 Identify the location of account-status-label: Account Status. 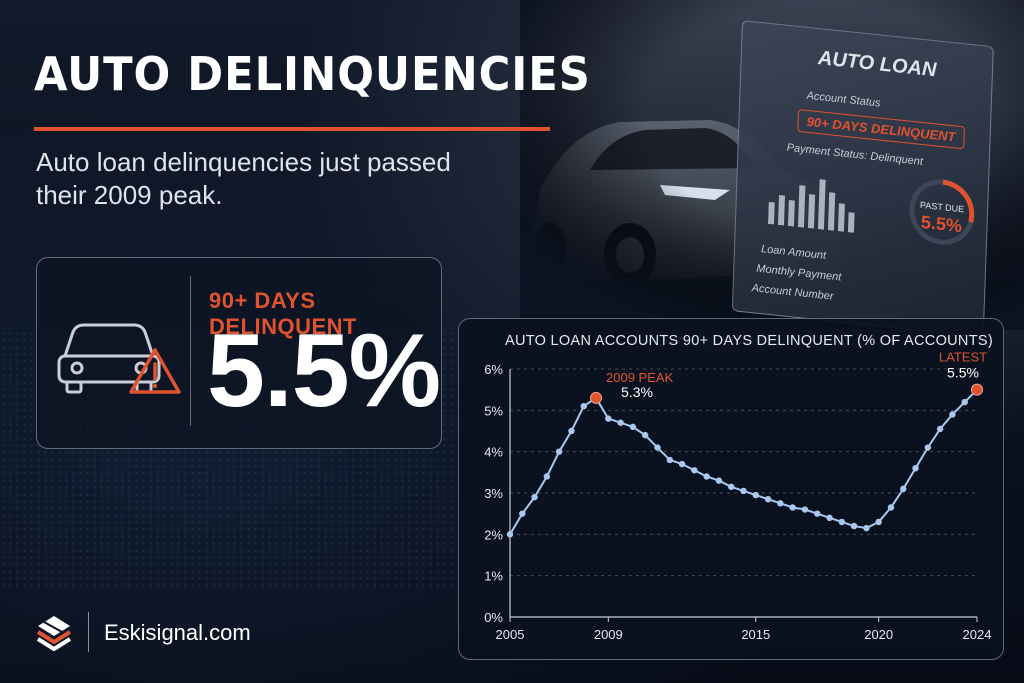
(843, 99).